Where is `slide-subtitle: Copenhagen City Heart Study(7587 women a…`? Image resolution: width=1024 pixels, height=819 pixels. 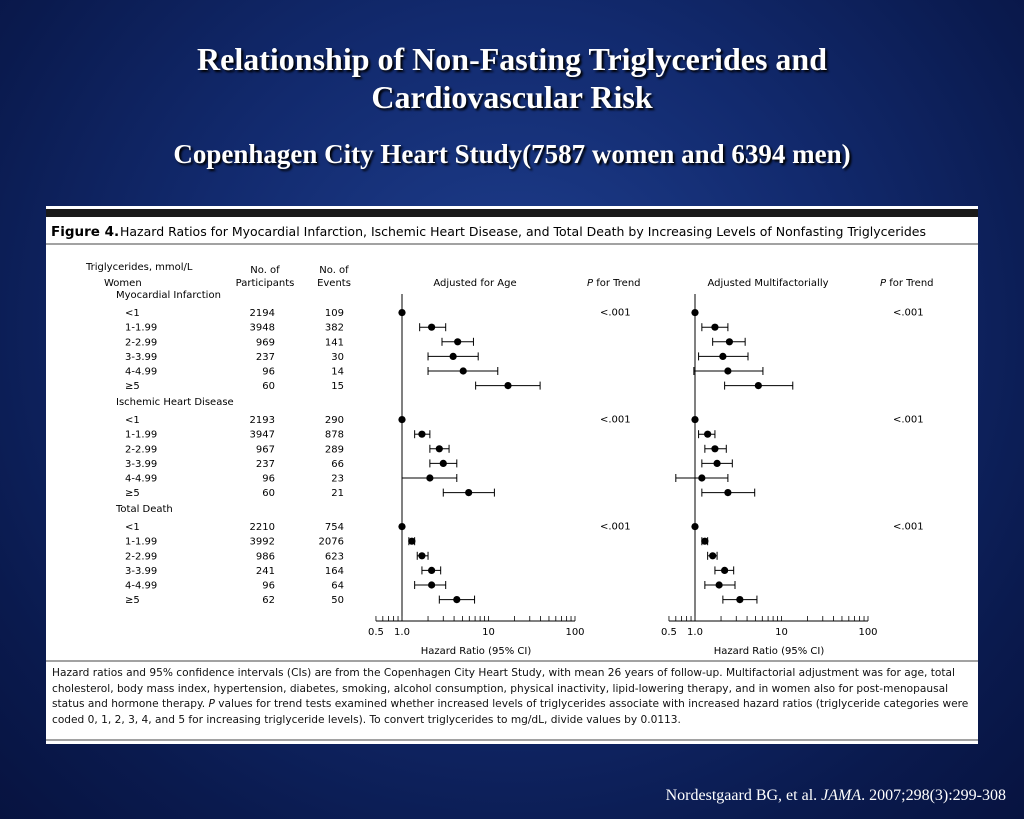 slide-subtitle: Copenhagen City Heart Study(7587 women a… is located at coordinates (512, 154).